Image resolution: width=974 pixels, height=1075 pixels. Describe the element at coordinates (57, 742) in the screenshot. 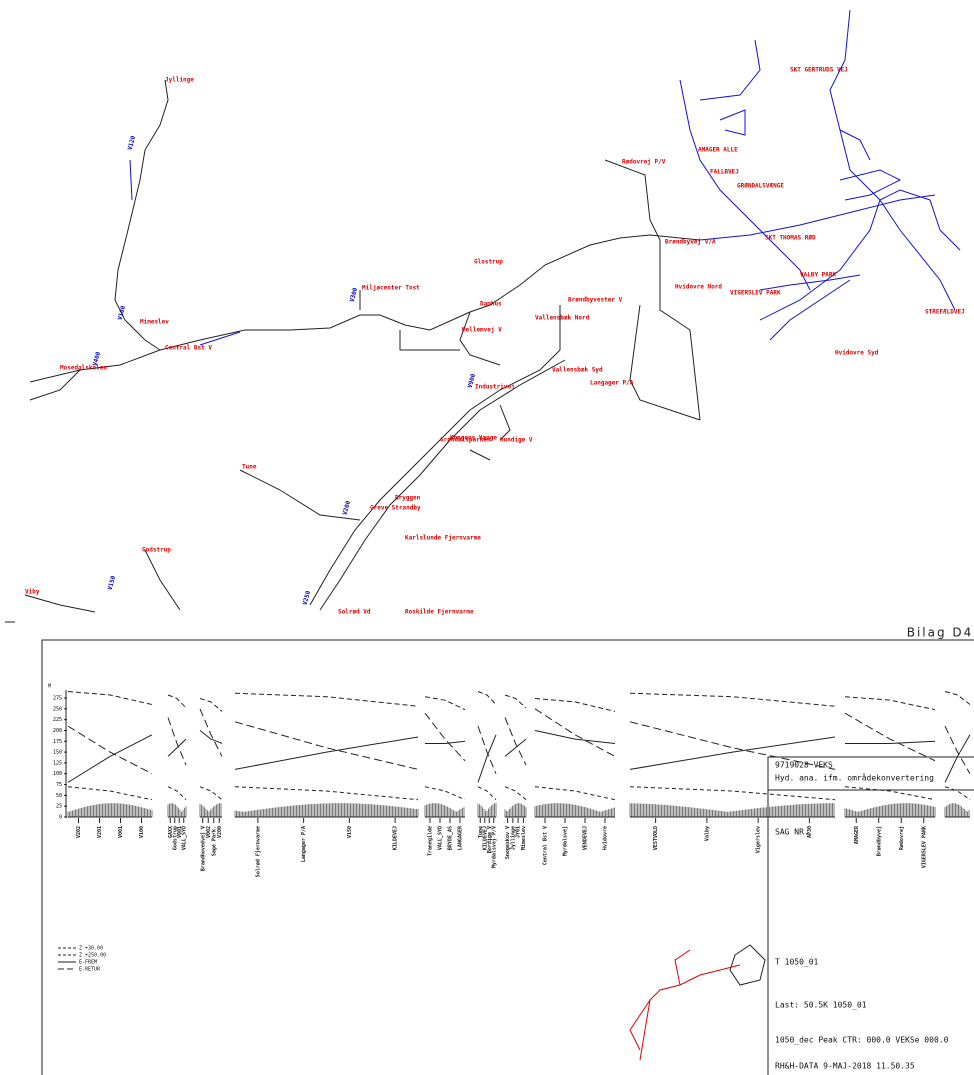

I see `y-tick-label: 175` at that location.